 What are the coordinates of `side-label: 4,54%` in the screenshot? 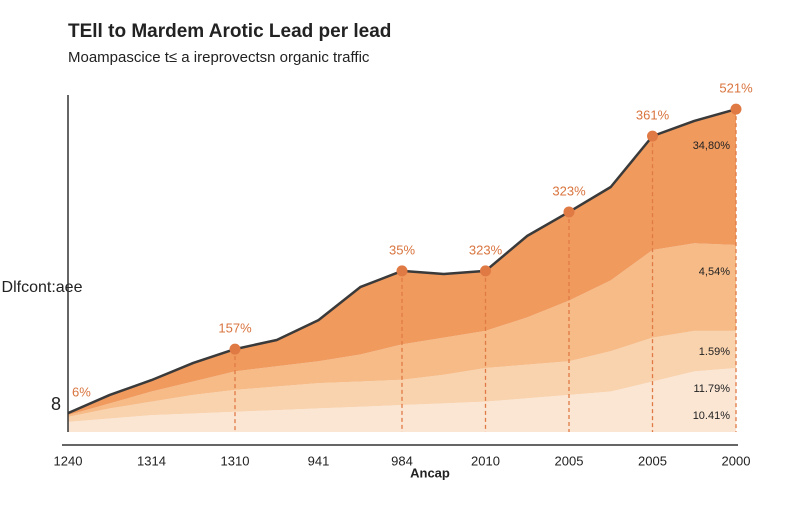 It's located at (714, 272).